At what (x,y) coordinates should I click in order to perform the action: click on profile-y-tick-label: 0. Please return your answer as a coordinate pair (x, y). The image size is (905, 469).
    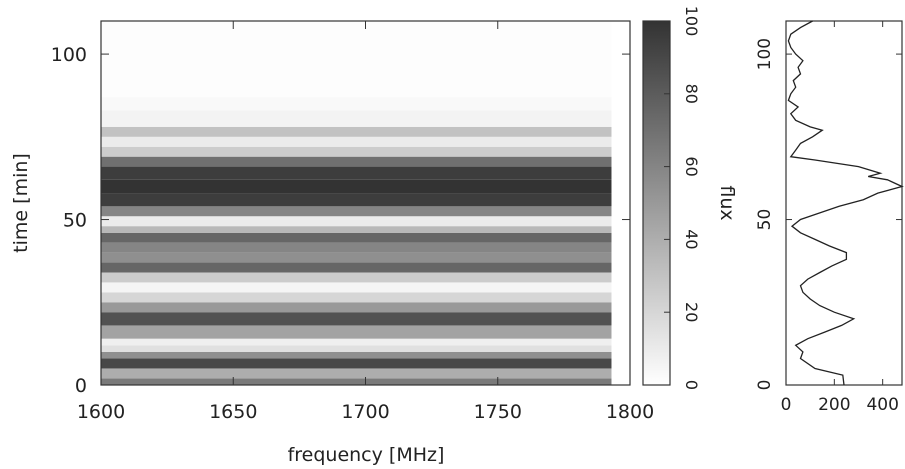
    Looking at the image, I should click on (765, 385).